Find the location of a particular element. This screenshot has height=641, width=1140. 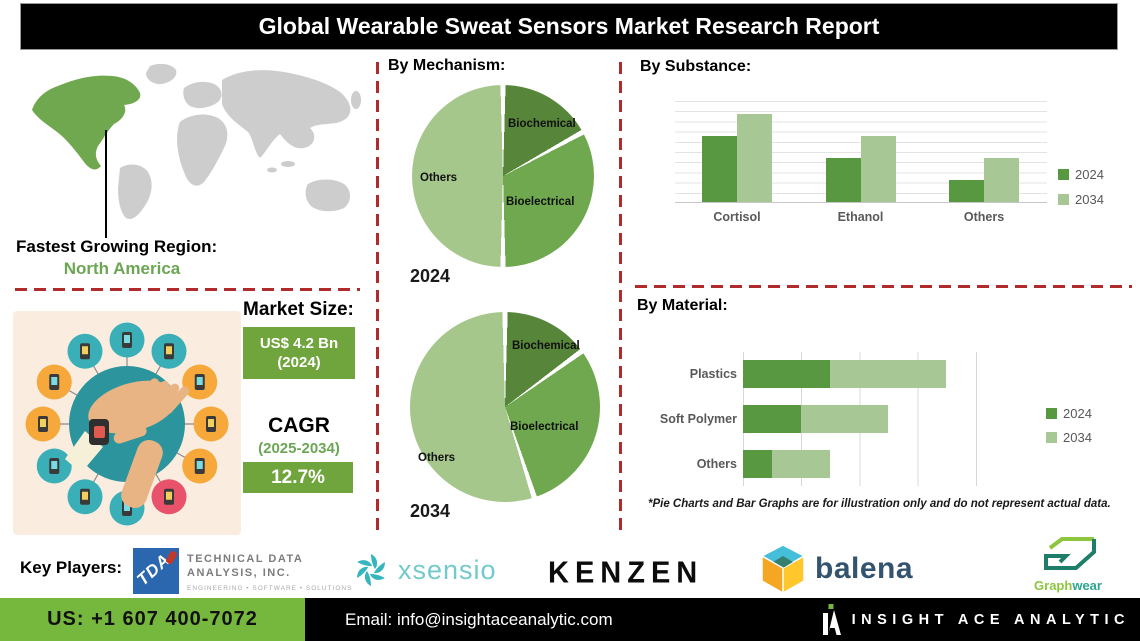

bar-Others-2024 is located at coordinates (966, 191).